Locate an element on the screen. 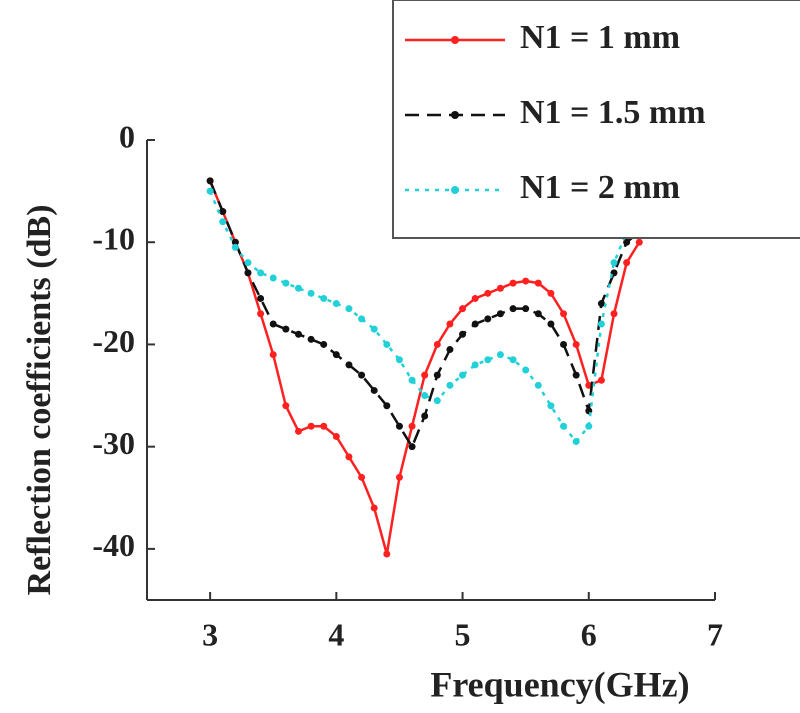  x-tick-label: 4 is located at coordinates (336, 634).